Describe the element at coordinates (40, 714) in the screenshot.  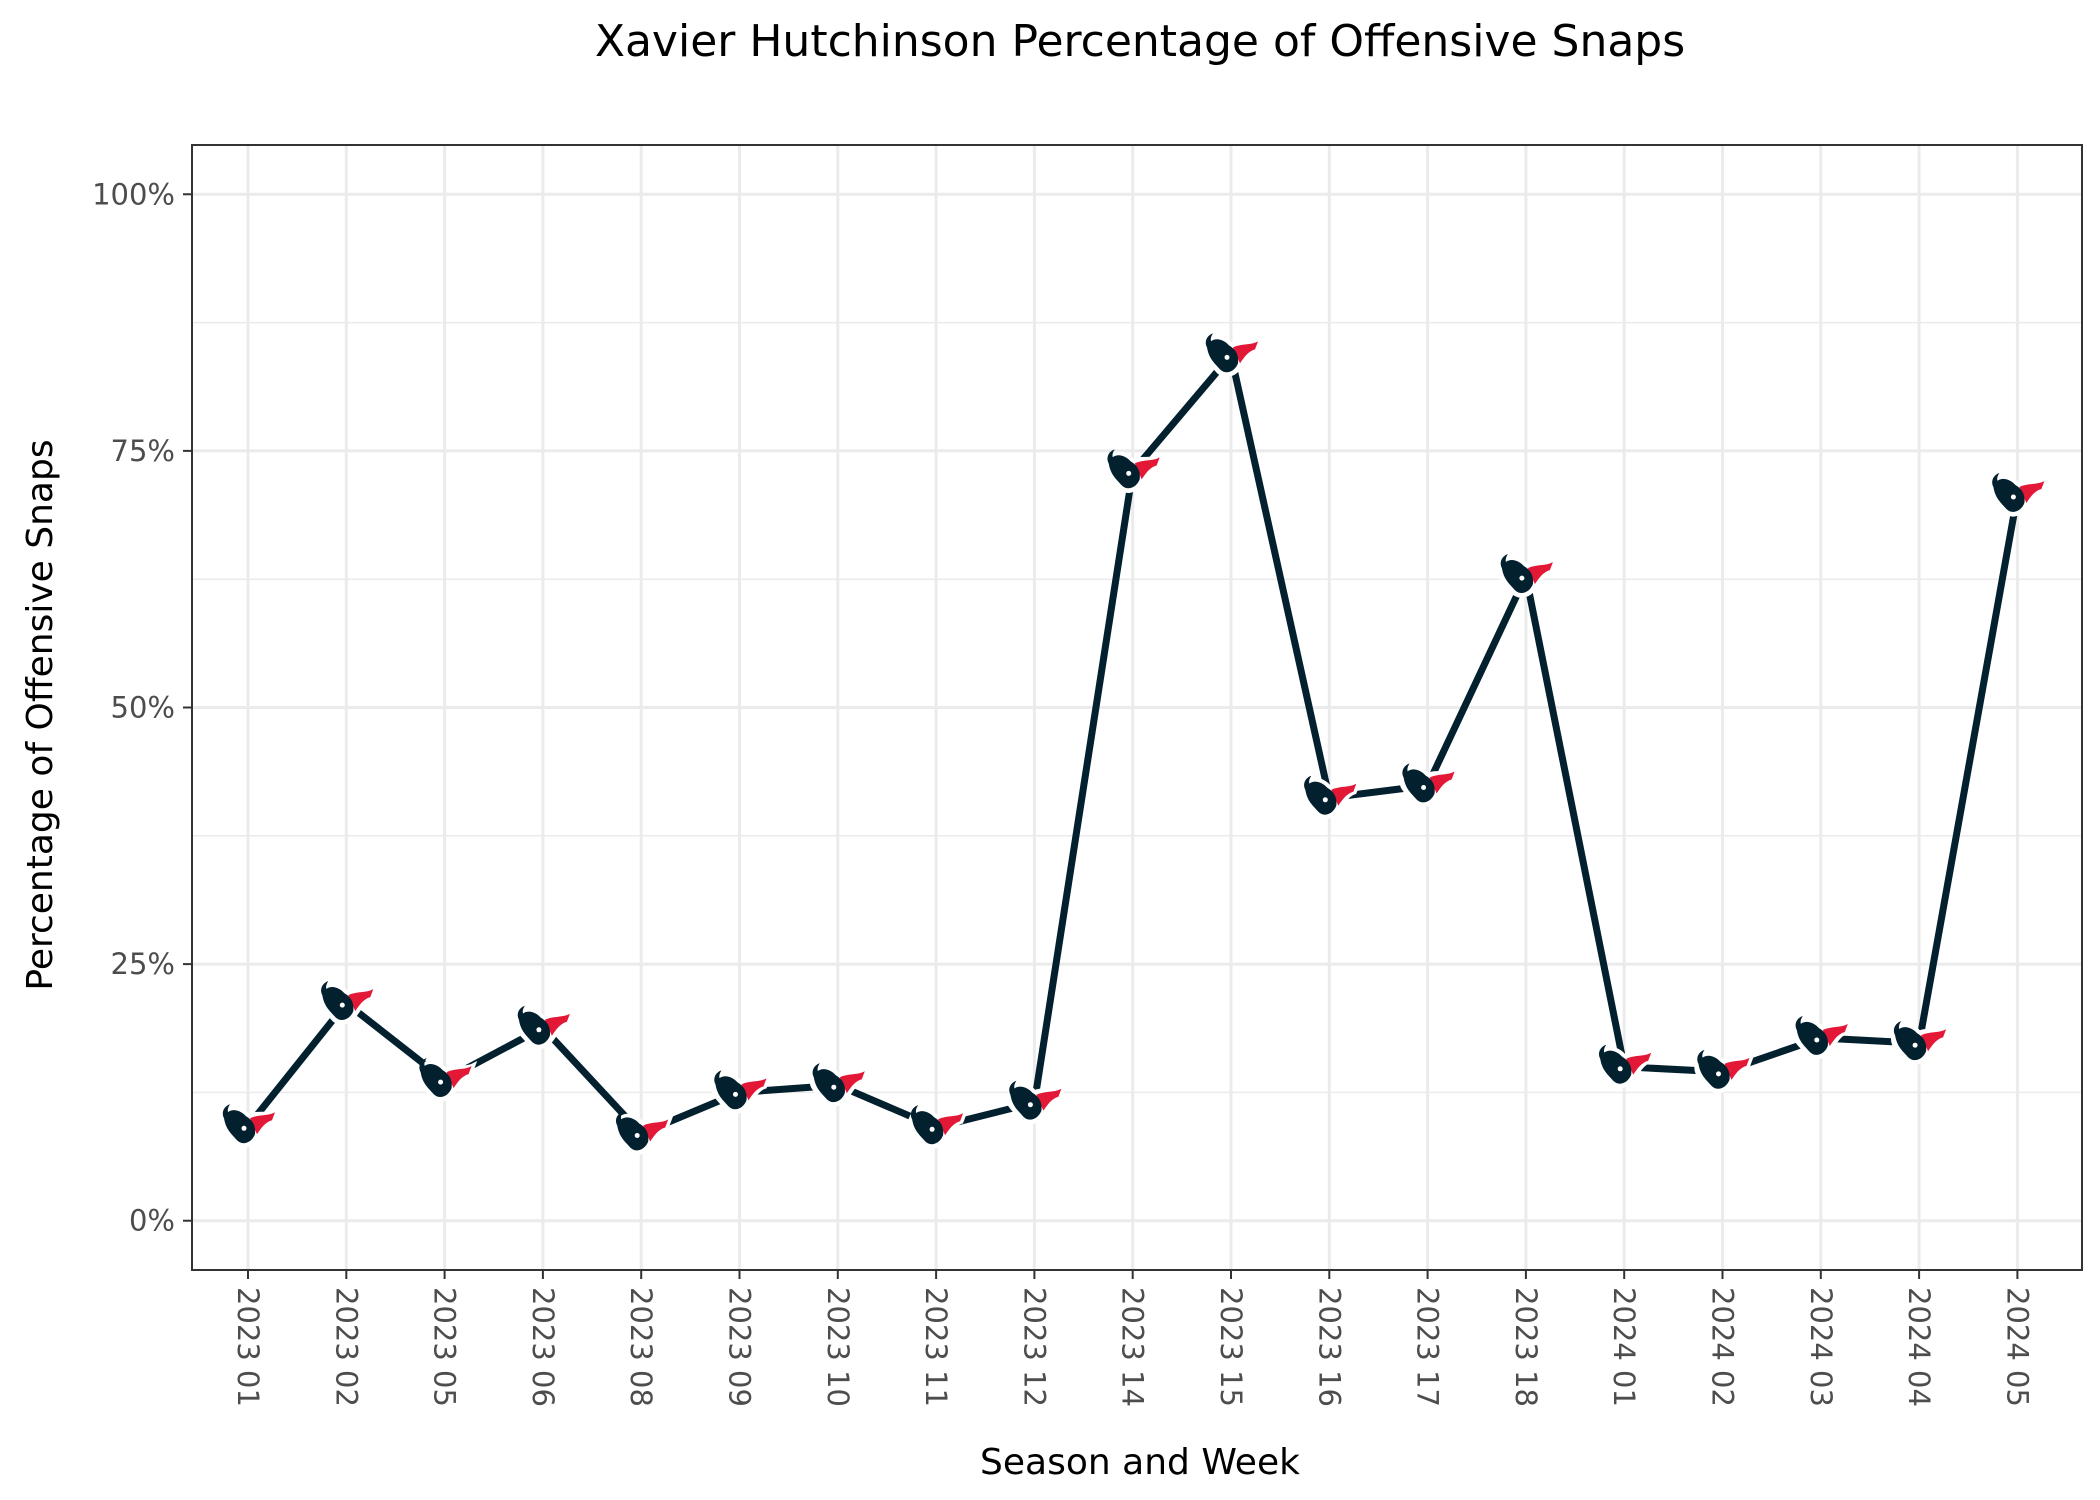
I see `y-axis-title: Percentage of Offensive Snaps` at that location.